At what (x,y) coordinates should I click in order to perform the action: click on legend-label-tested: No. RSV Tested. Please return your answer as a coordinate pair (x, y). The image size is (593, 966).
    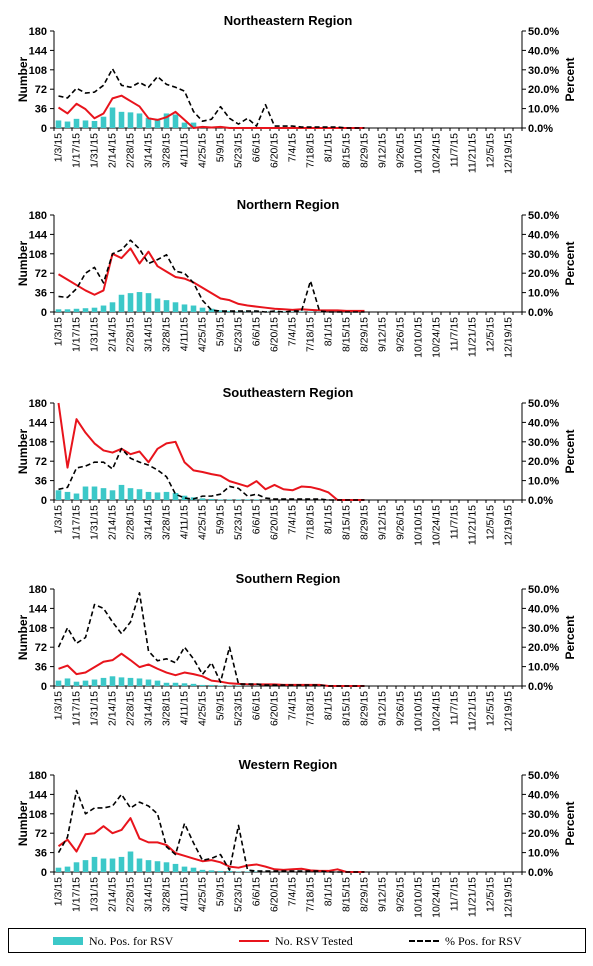
    Looking at the image, I should click on (314, 940).